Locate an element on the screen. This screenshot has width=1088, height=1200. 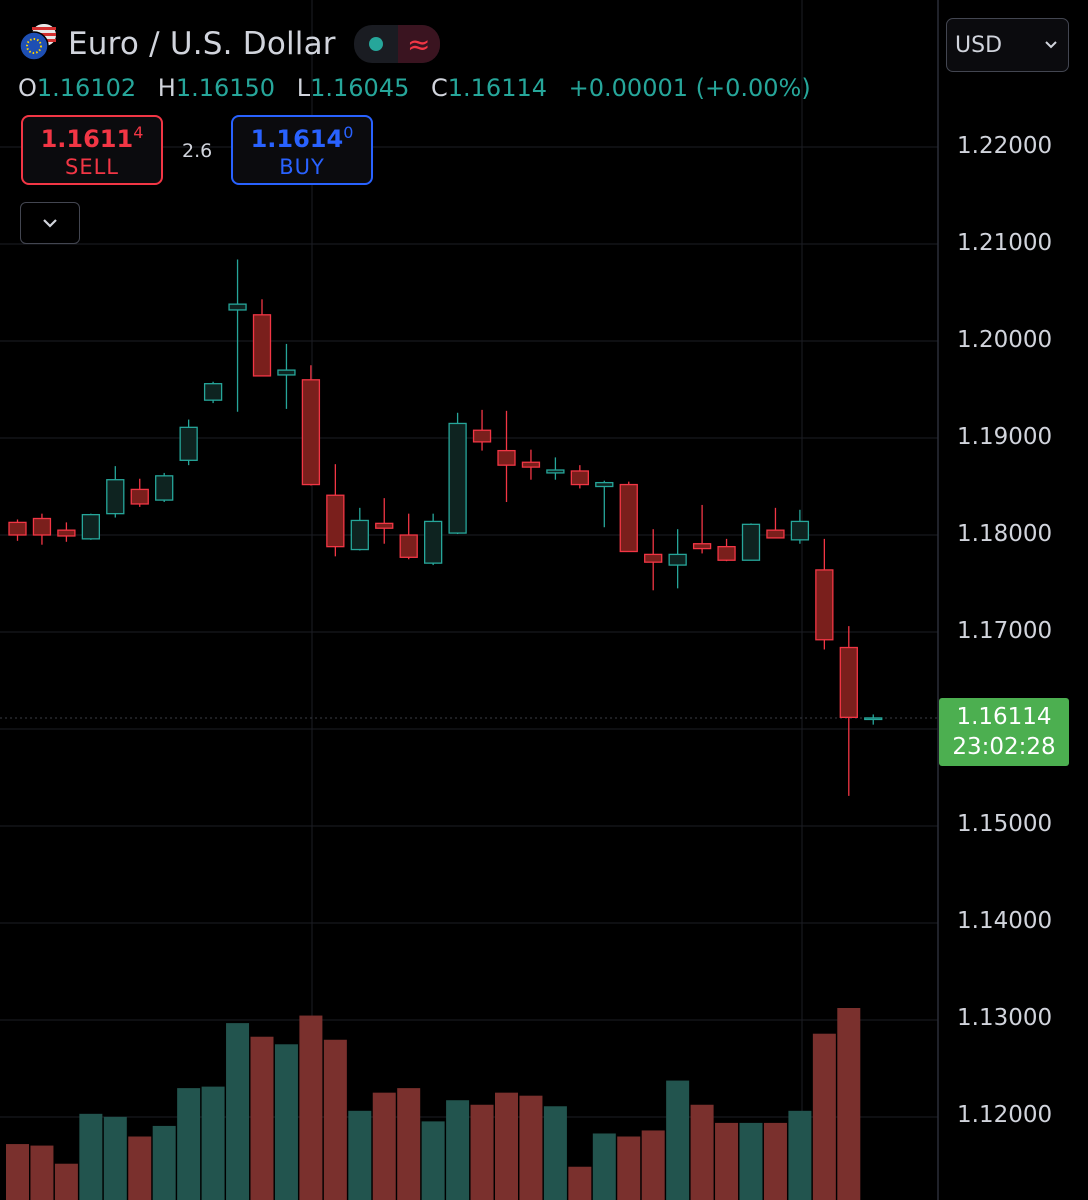
price-axis-label: 1.13000 is located at coordinates (1005, 1018).